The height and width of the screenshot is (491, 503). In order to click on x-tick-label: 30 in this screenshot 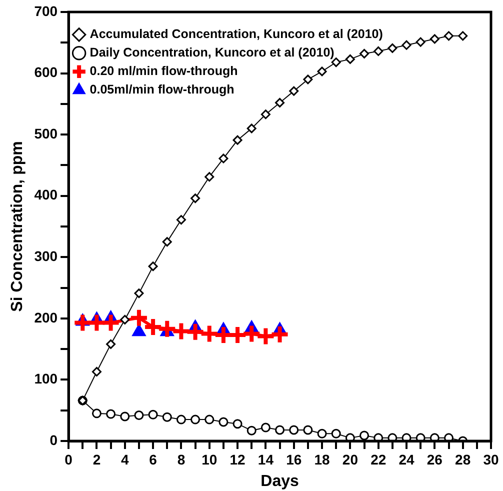, I will do `click(491, 459)`.